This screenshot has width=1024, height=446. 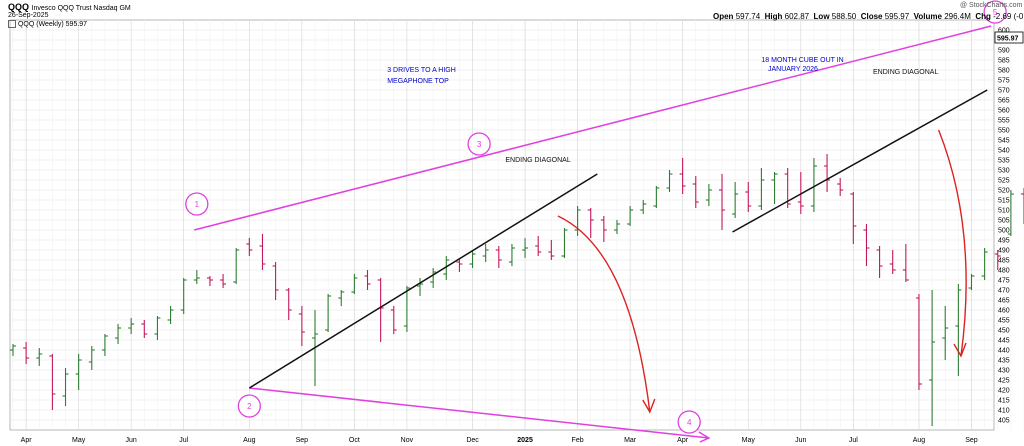 I want to click on y-tick-label: 415, so click(x=1004, y=401).